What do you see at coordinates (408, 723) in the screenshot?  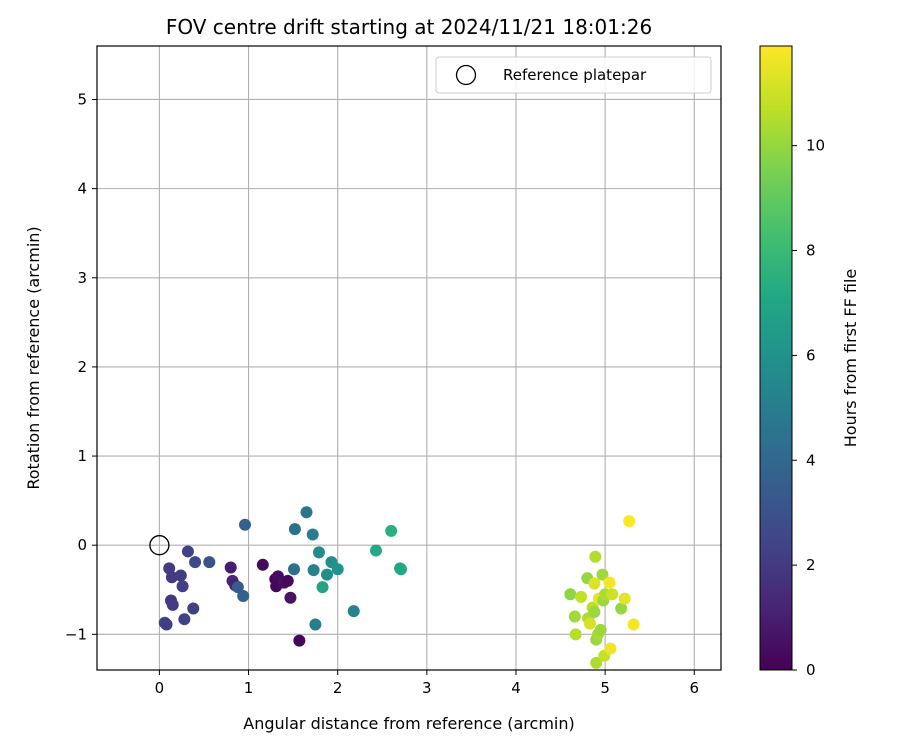 I see `x-axis-label: Angular distance from reference (arcmin)` at bounding box center [408, 723].